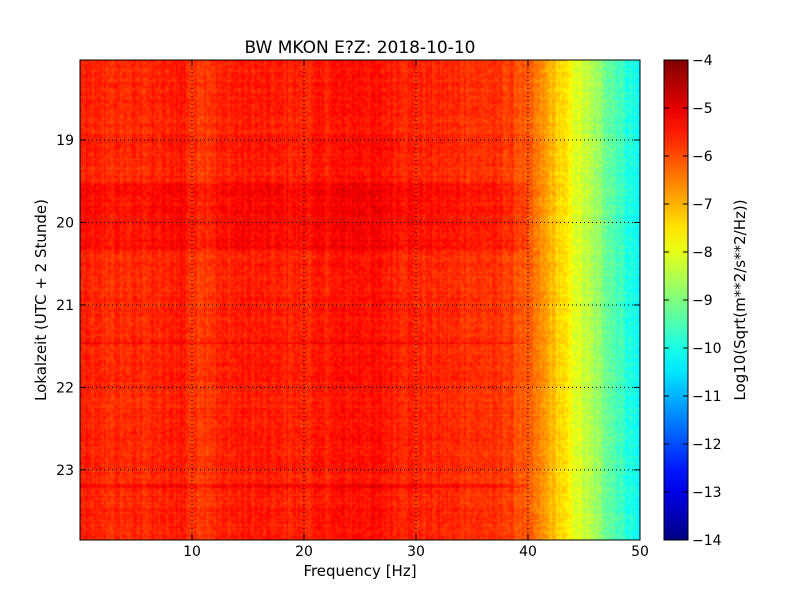  Describe the element at coordinates (65, 471) in the screenshot. I see `y-tick-label: 23` at that location.